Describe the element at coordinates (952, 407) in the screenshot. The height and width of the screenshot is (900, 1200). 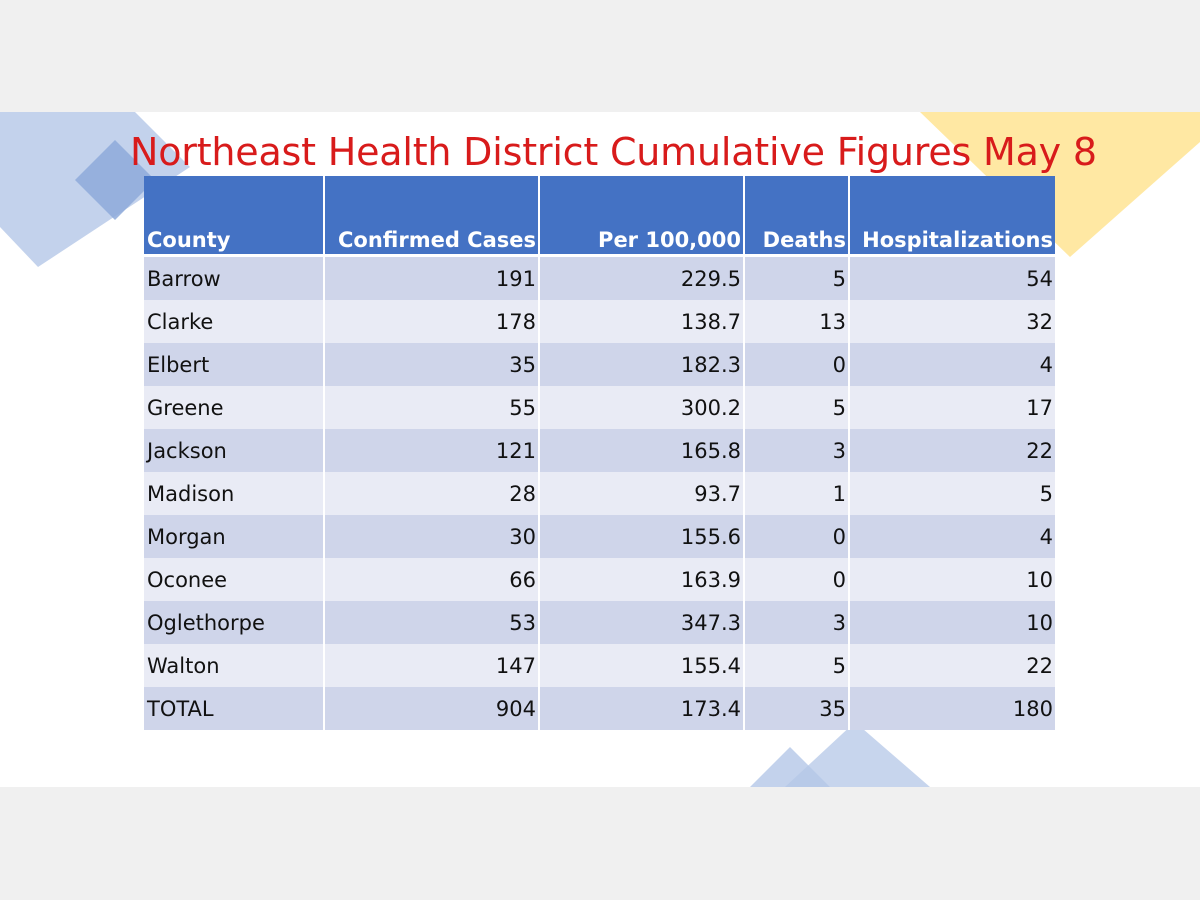
I see `cell-hospitalizations: 17` at that location.